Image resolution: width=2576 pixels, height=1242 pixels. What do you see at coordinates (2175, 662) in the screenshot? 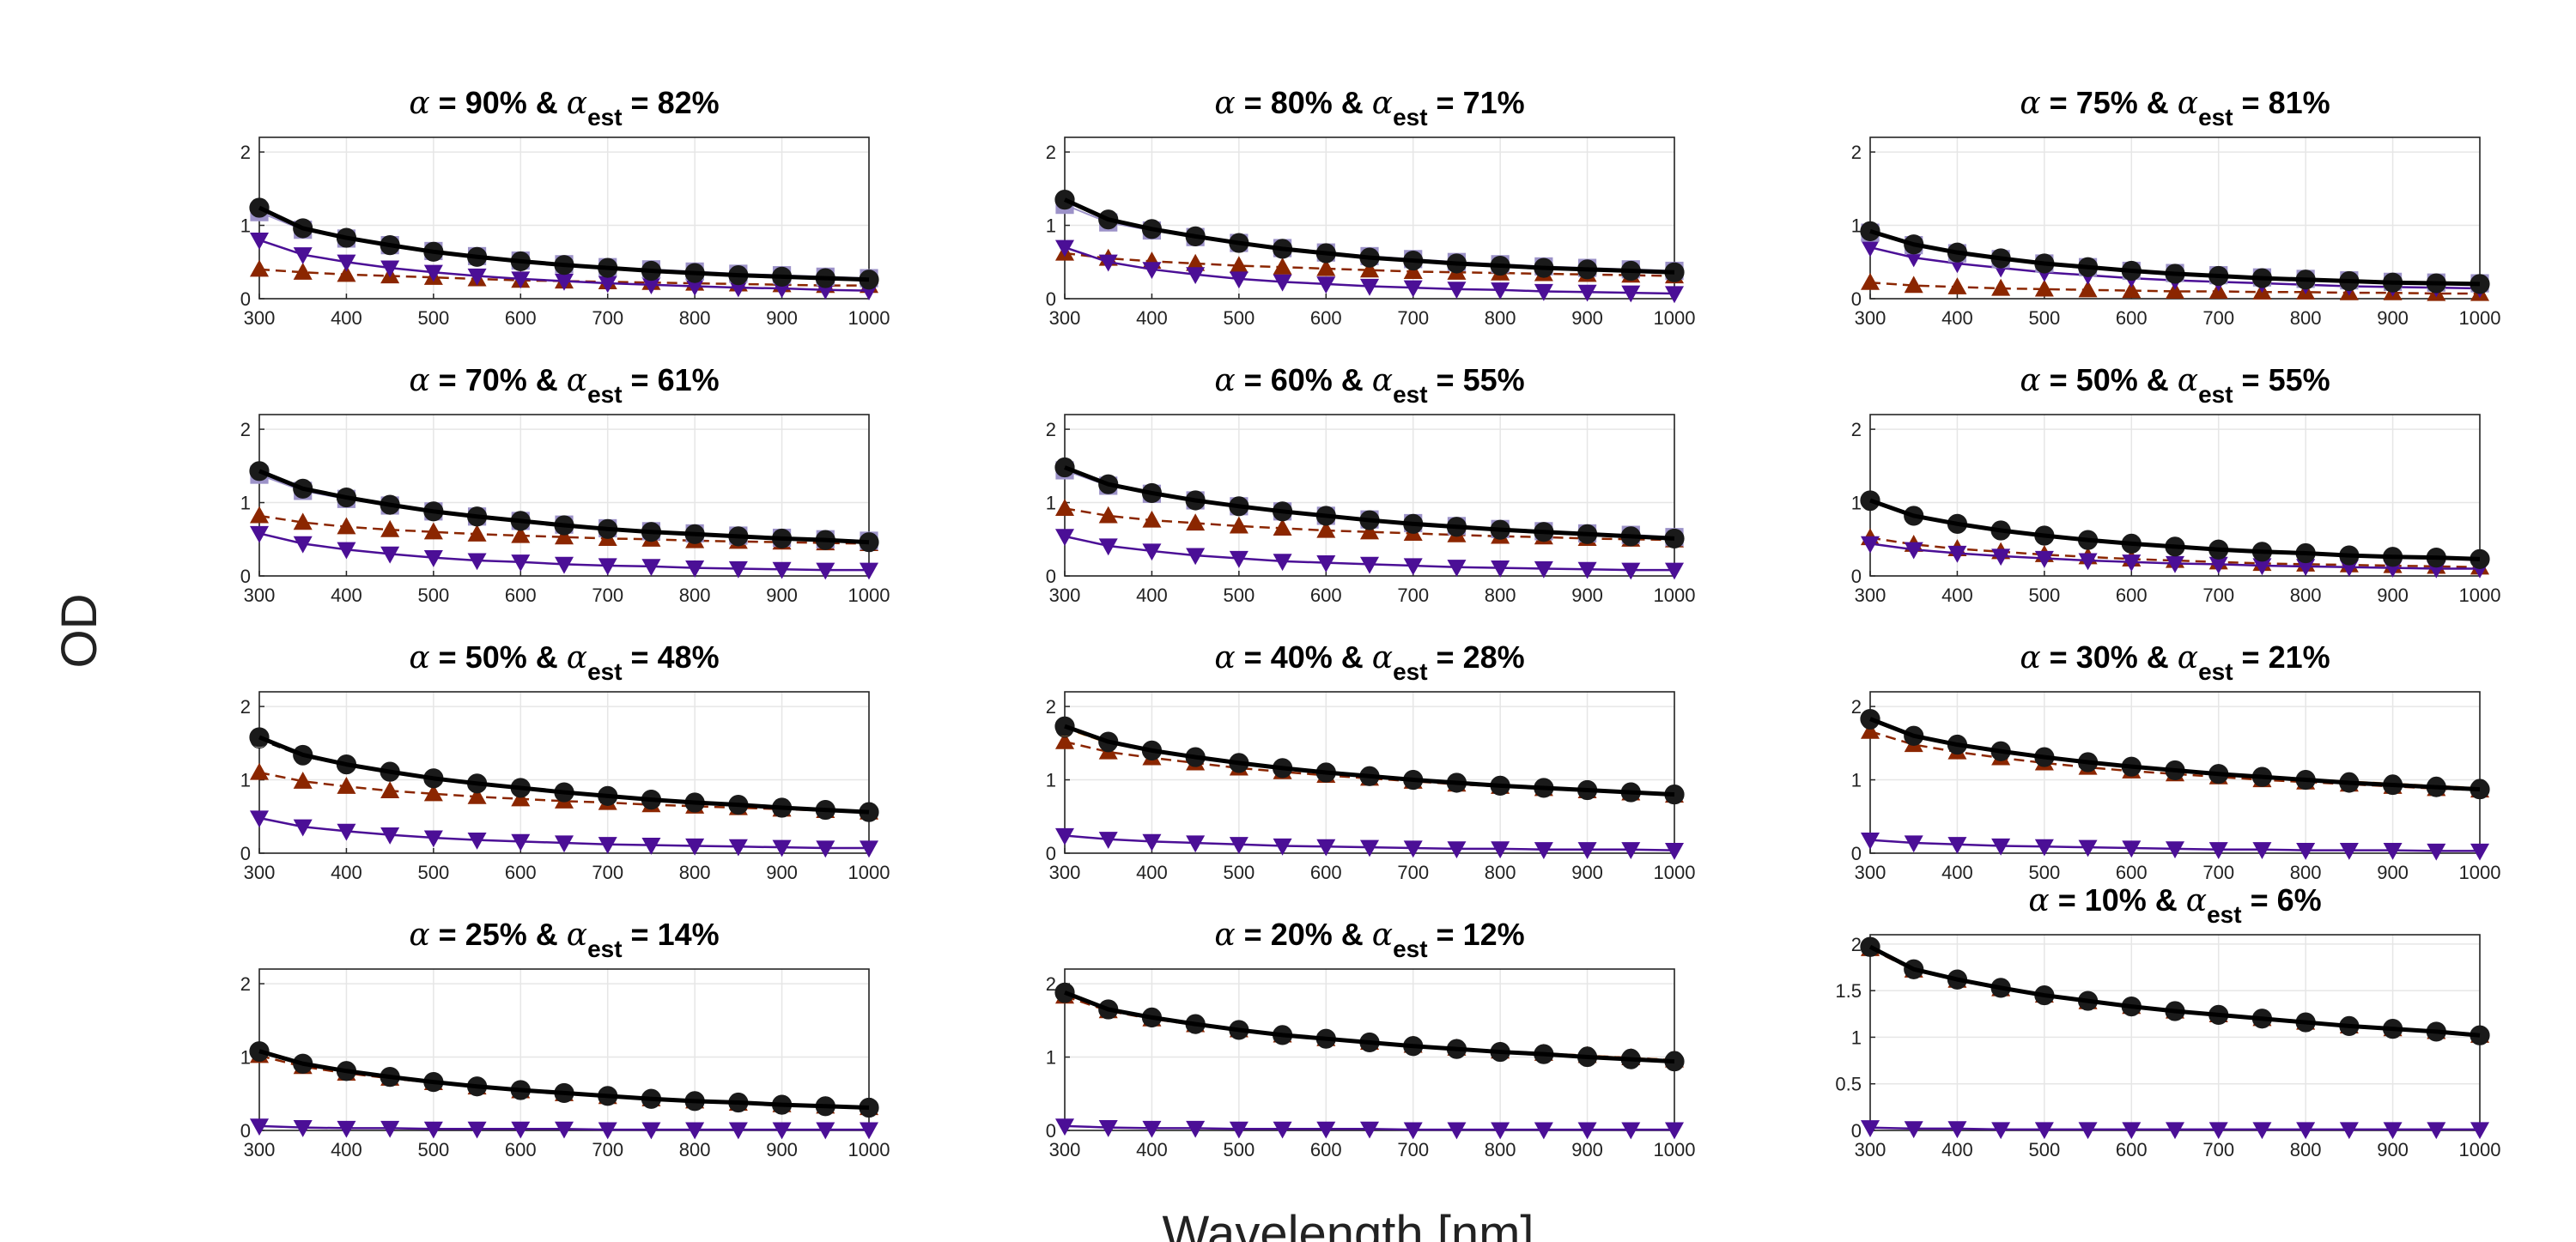
I see `subplot-title: α = 30% & αest = 21%` at bounding box center [2175, 662].